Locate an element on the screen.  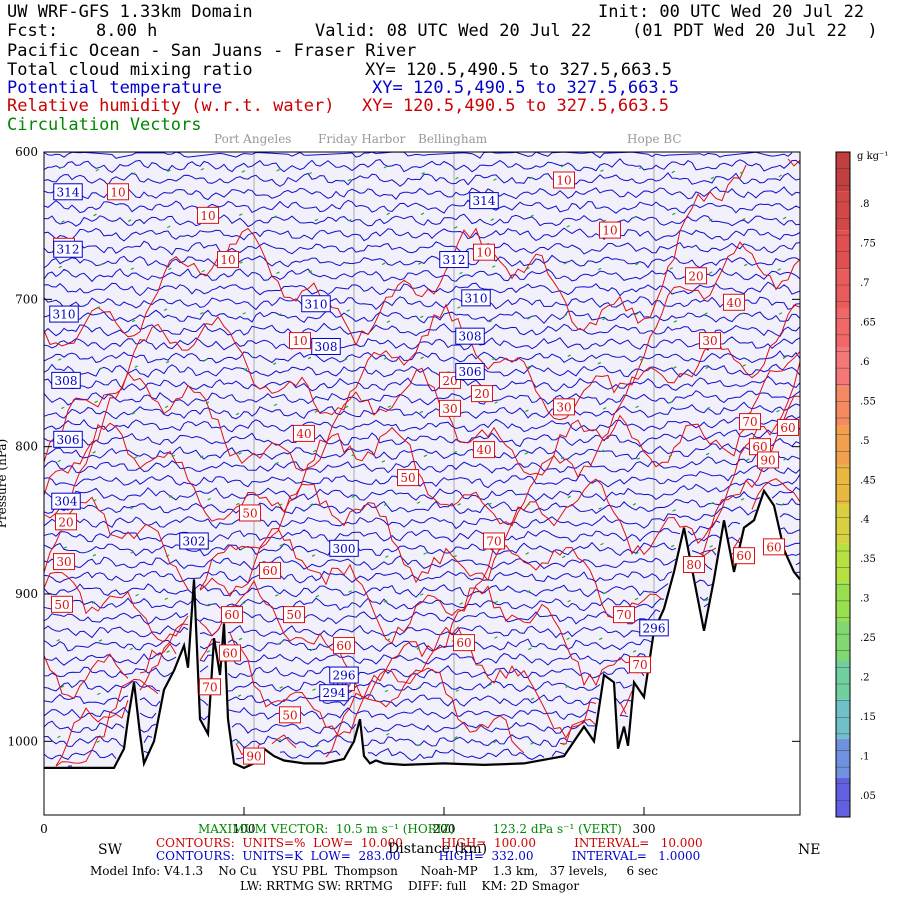
theta-label-2: 312 is located at coordinates (68, 249).